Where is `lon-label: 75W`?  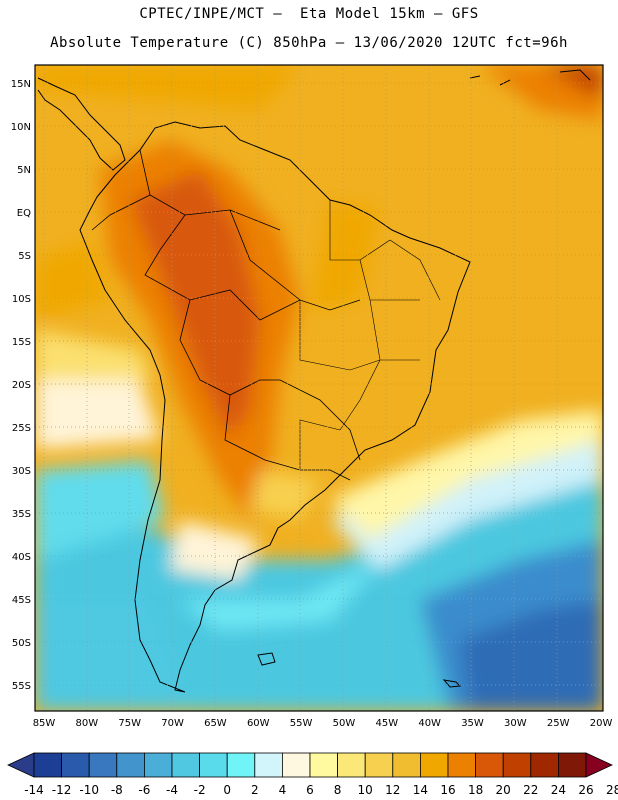 lon-label: 75W is located at coordinates (129, 723).